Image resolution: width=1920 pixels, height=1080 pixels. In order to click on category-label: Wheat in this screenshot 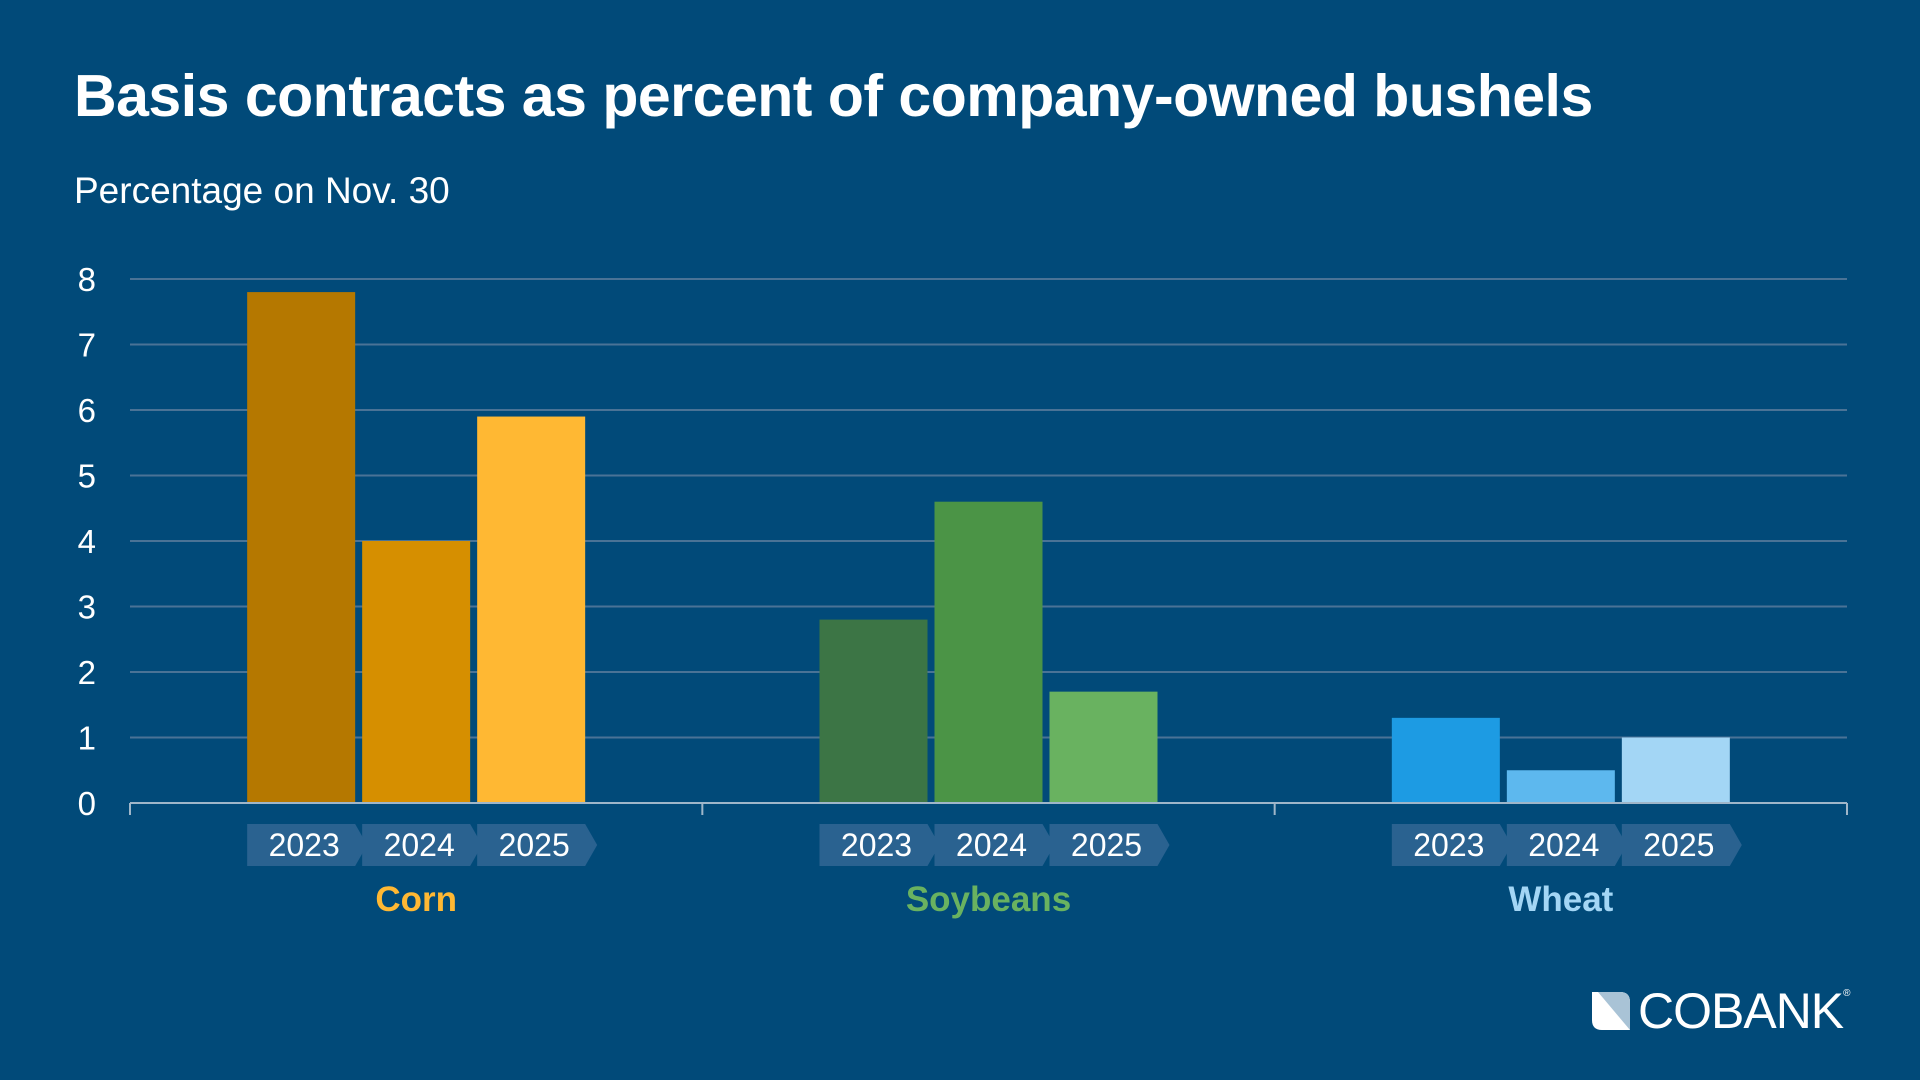, I will do `click(1560, 899)`.